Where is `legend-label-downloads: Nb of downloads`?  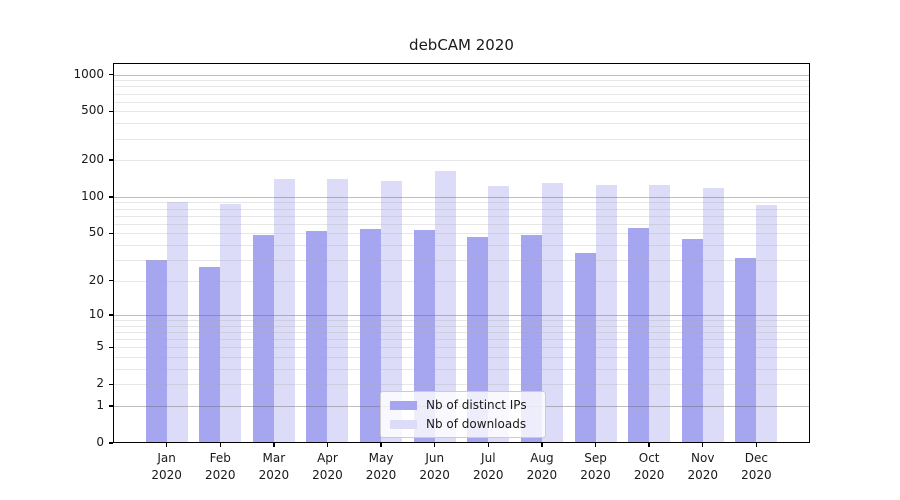
legend-label-downloads: Nb of downloads is located at coordinates (476, 424).